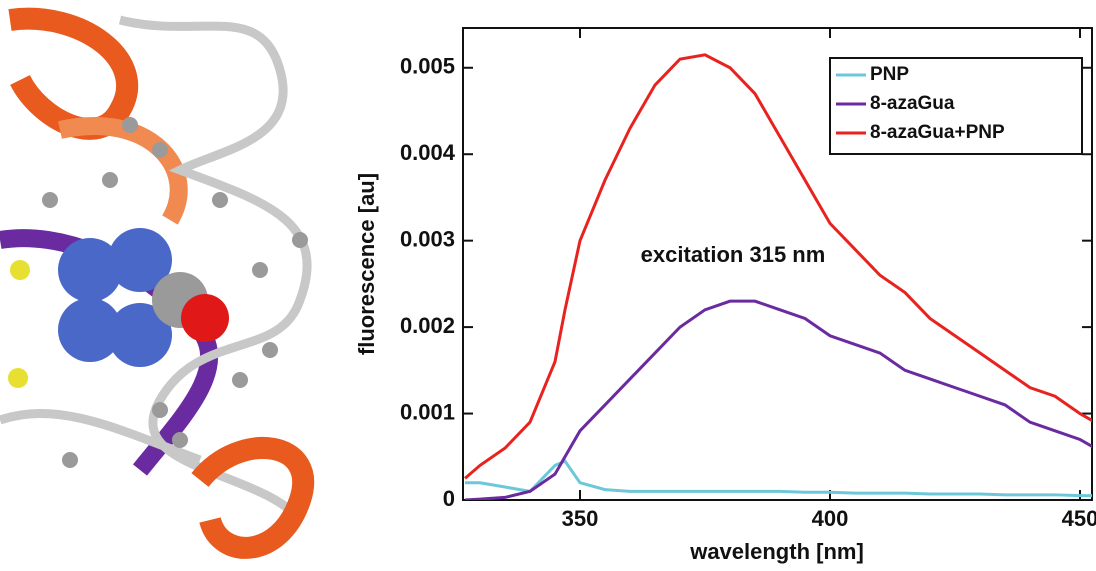  I want to click on ball-and-stick, so click(175, 292).